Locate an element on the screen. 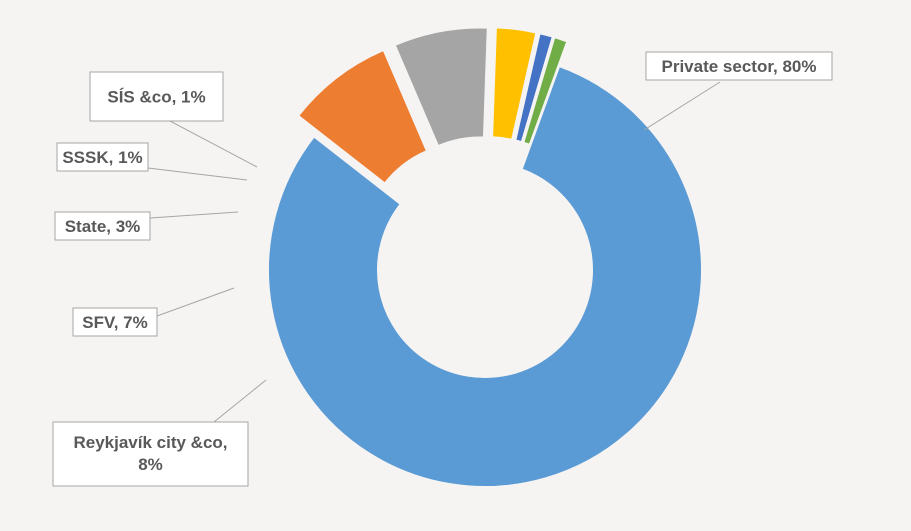 This screenshot has width=911, height=531. data-label: Reykjavík city &co, 8% is located at coordinates (150, 453).